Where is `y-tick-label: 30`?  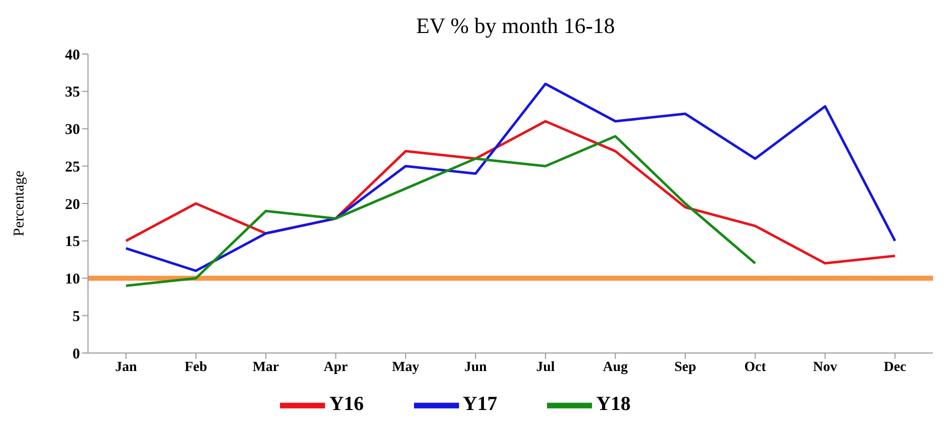 y-tick-label: 30 is located at coordinates (72, 130).